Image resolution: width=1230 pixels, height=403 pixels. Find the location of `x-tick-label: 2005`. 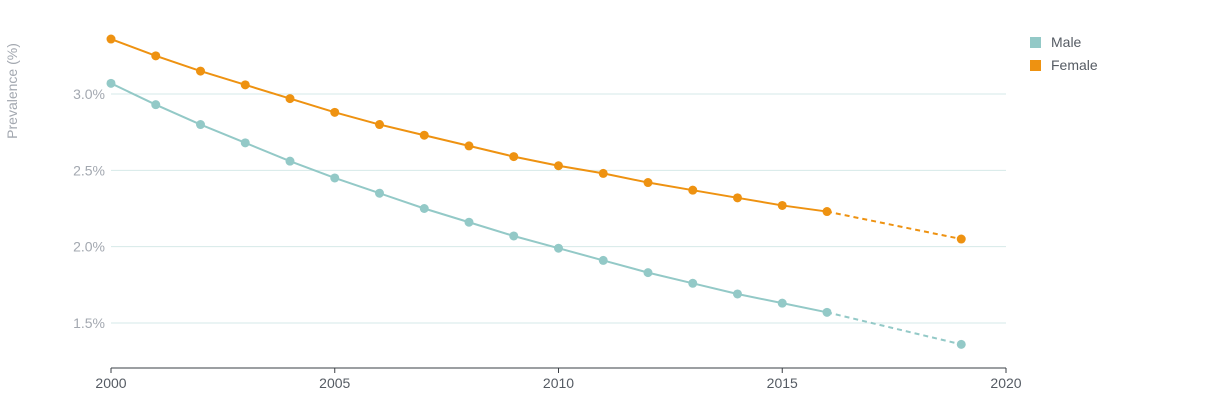

x-tick-label: 2005 is located at coordinates (334, 383).